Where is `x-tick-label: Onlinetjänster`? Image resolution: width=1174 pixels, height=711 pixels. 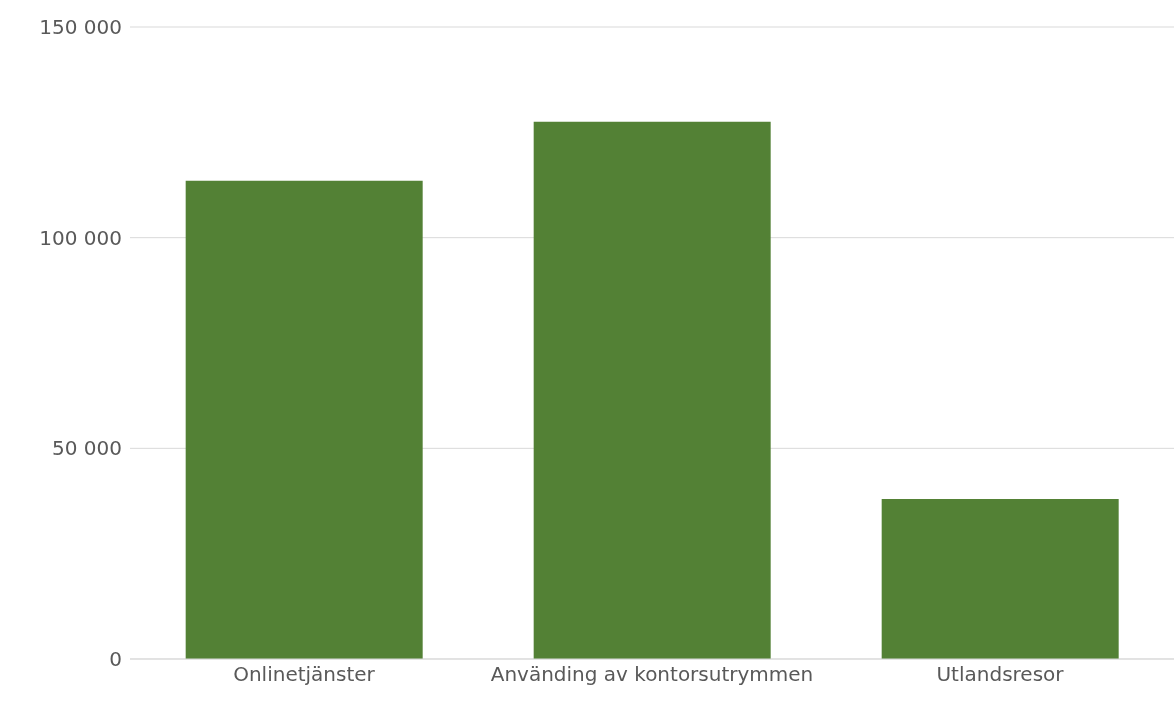 x-tick-label: Onlinetjänster is located at coordinates (304, 674).